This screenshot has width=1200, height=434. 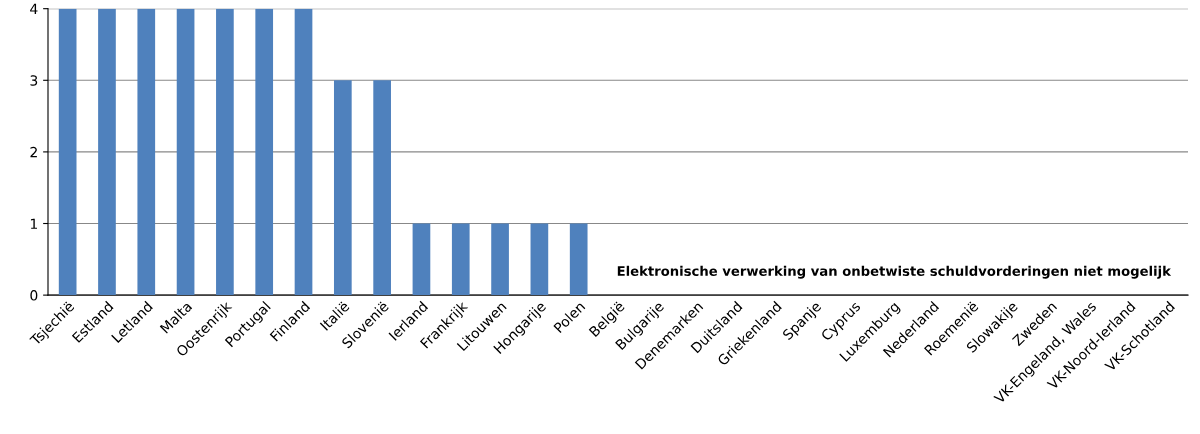 What do you see at coordinates (894, 272) in the screenshot?
I see `annotation: Elektronische verwerking van onbetwiste schuldvorderingen niet mogelijk` at bounding box center [894, 272].